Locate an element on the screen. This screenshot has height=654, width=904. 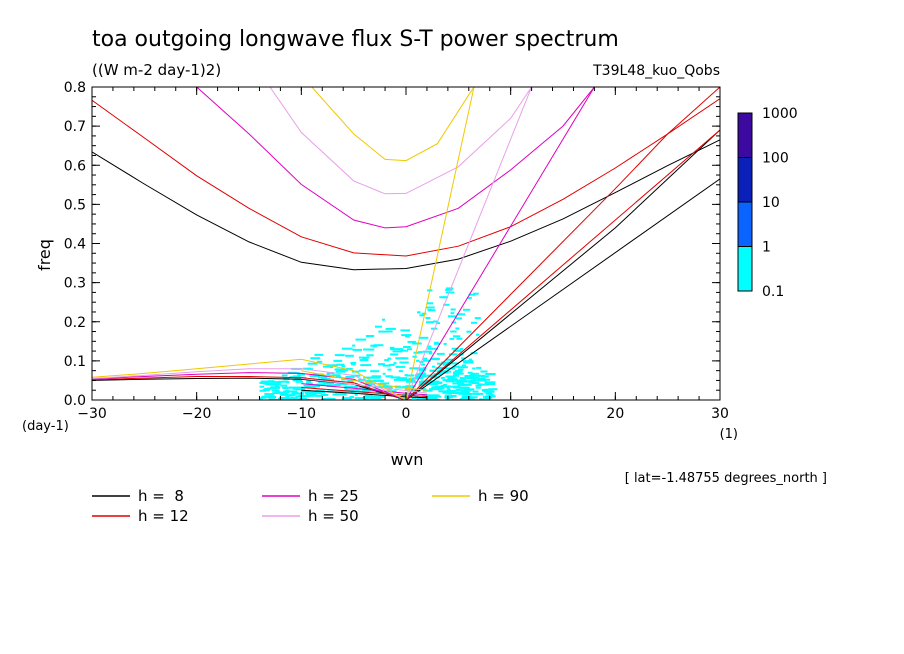
run-label: T39L48_kuo_Qobs is located at coordinates (656, 71).